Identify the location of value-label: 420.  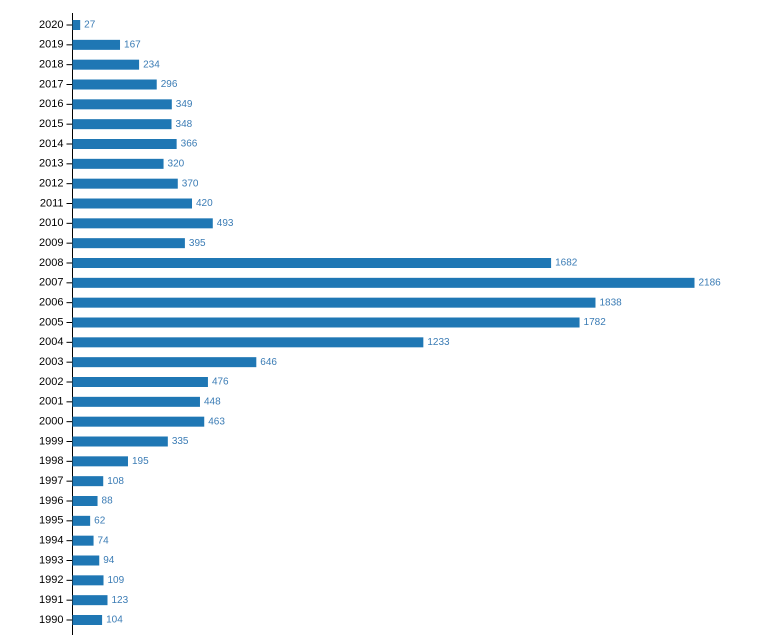
(204, 203).